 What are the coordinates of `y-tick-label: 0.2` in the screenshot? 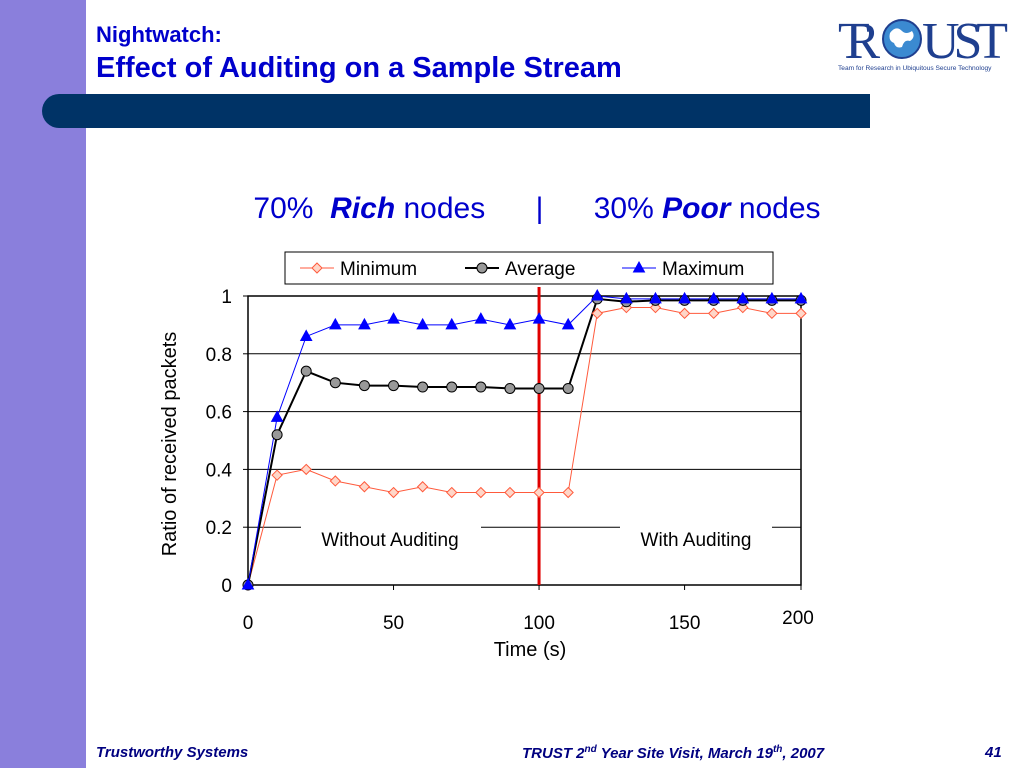 It's located at (219, 528).